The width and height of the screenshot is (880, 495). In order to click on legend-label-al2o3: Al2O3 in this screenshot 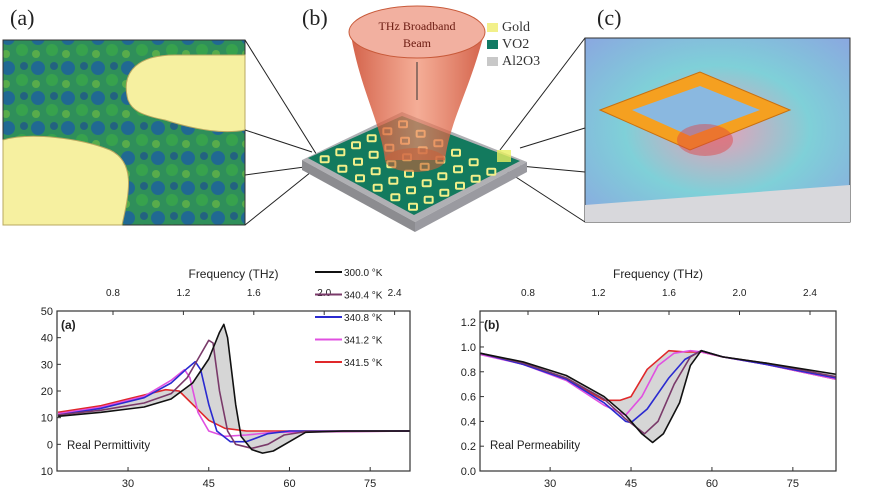, I will do `click(521, 61)`.